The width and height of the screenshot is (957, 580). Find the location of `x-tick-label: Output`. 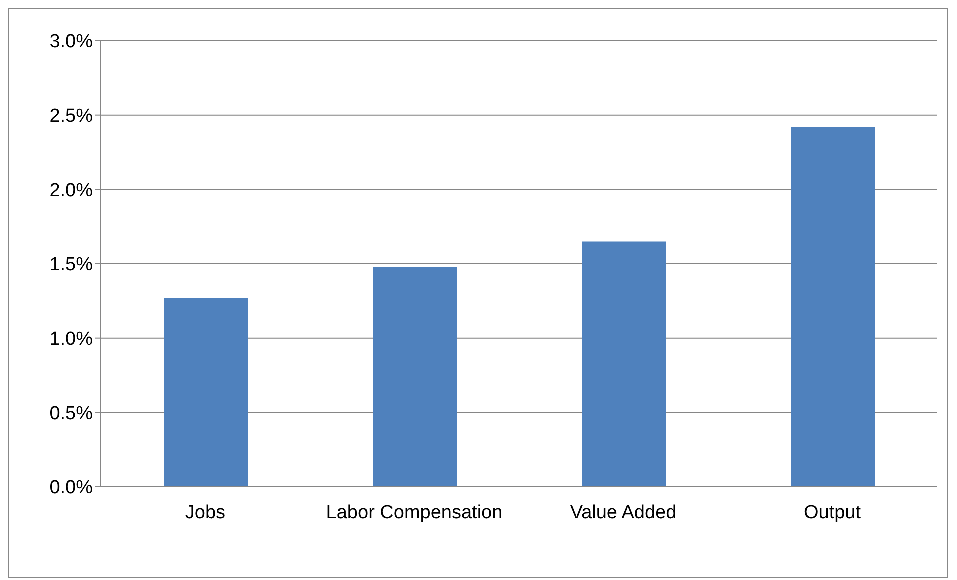

x-tick-label: Output is located at coordinates (833, 513).